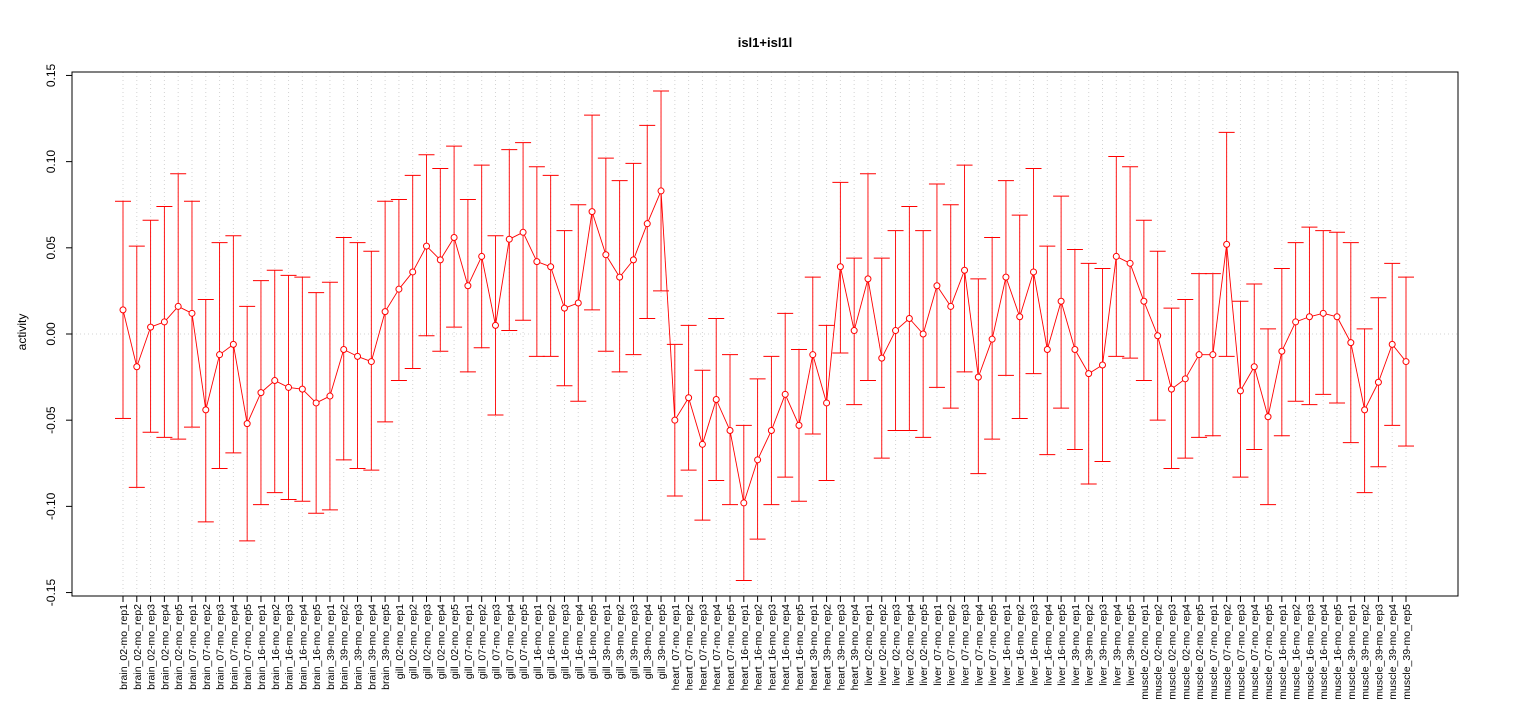  Describe the element at coordinates (800, 647) in the screenshot. I see `x-tick-label: heart_16-mo_rep5` at that location.